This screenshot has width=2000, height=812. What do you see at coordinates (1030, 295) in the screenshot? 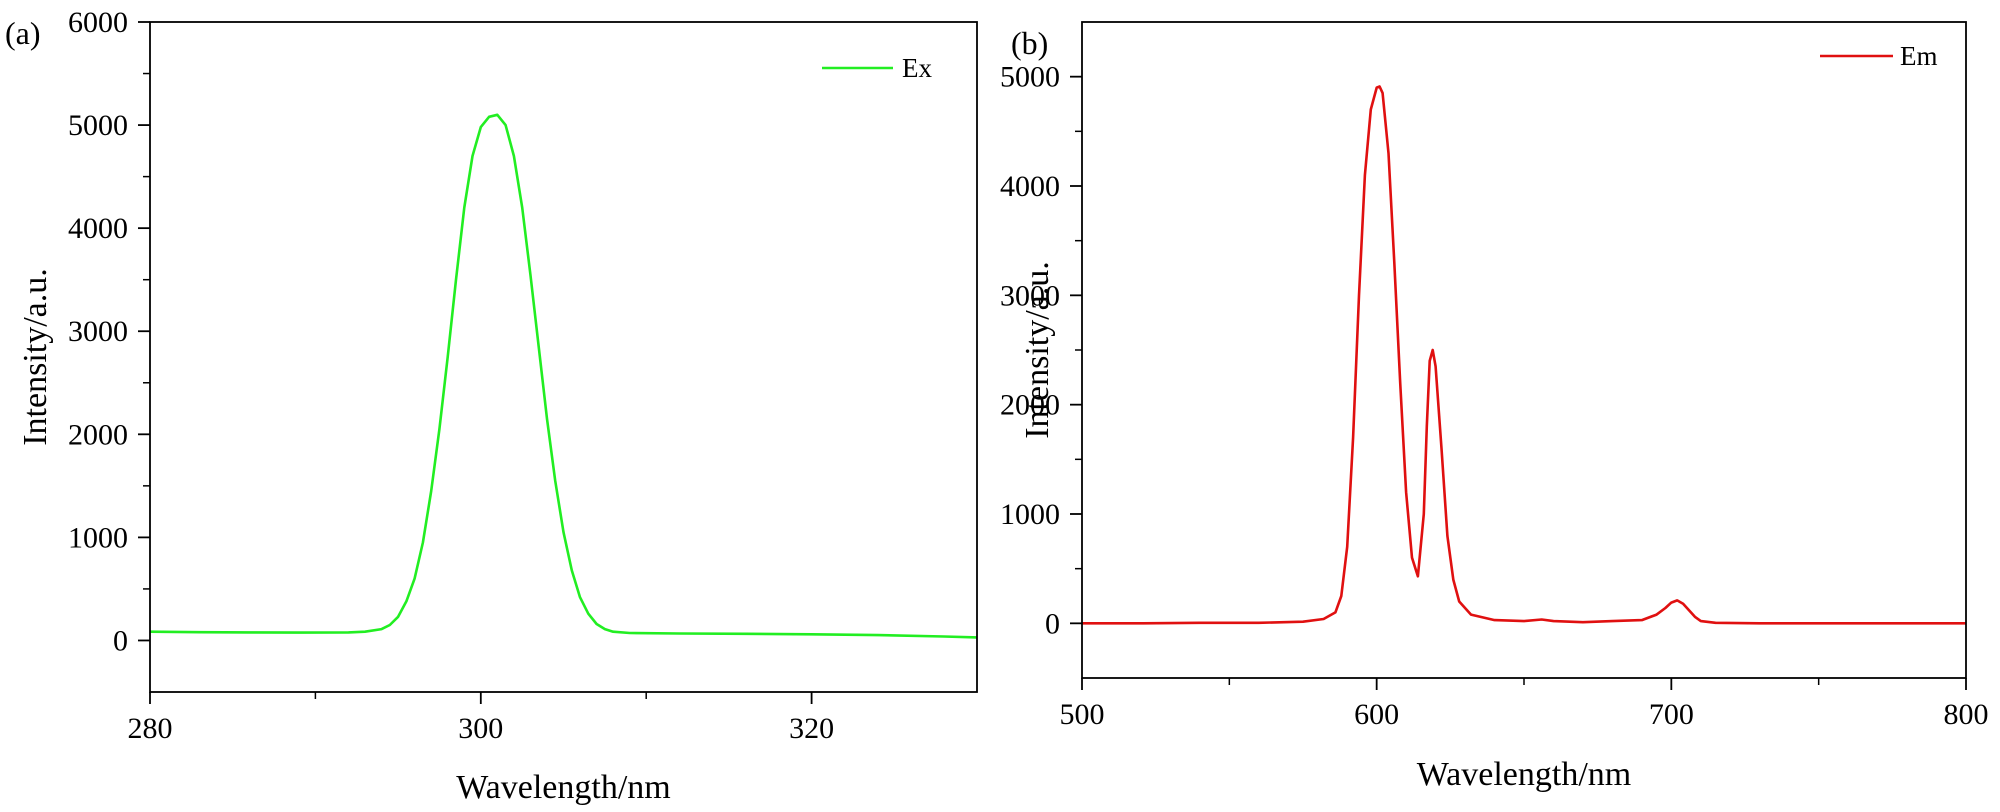
I see `y-tick-label-b-3000: 3000` at bounding box center [1030, 295].